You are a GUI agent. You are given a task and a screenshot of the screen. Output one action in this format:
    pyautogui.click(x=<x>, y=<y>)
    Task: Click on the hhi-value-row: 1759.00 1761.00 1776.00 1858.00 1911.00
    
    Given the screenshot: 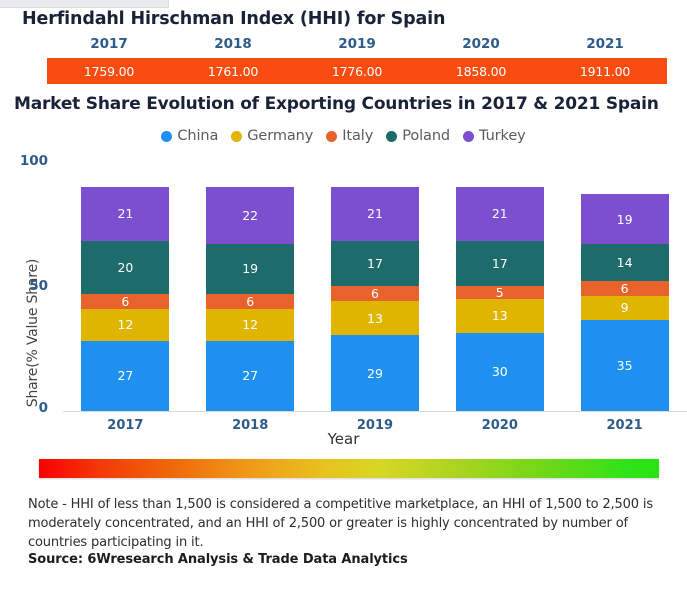 What is the action you would take?
    pyautogui.click(x=357, y=71)
    